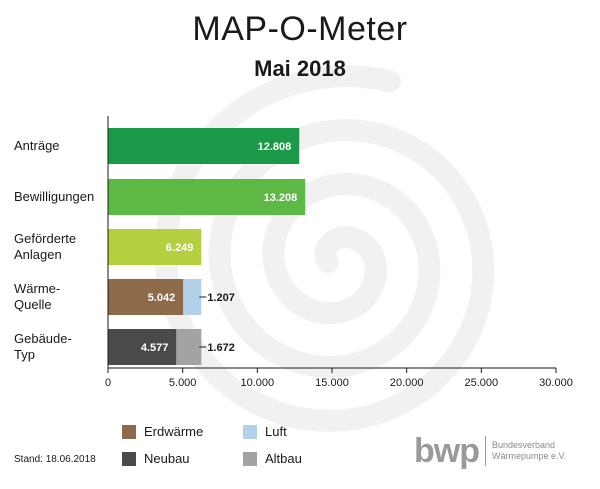 Image resolution: width=600 pixels, height=489 pixels. I want to click on x-tick-label: 30.000, so click(556, 383).